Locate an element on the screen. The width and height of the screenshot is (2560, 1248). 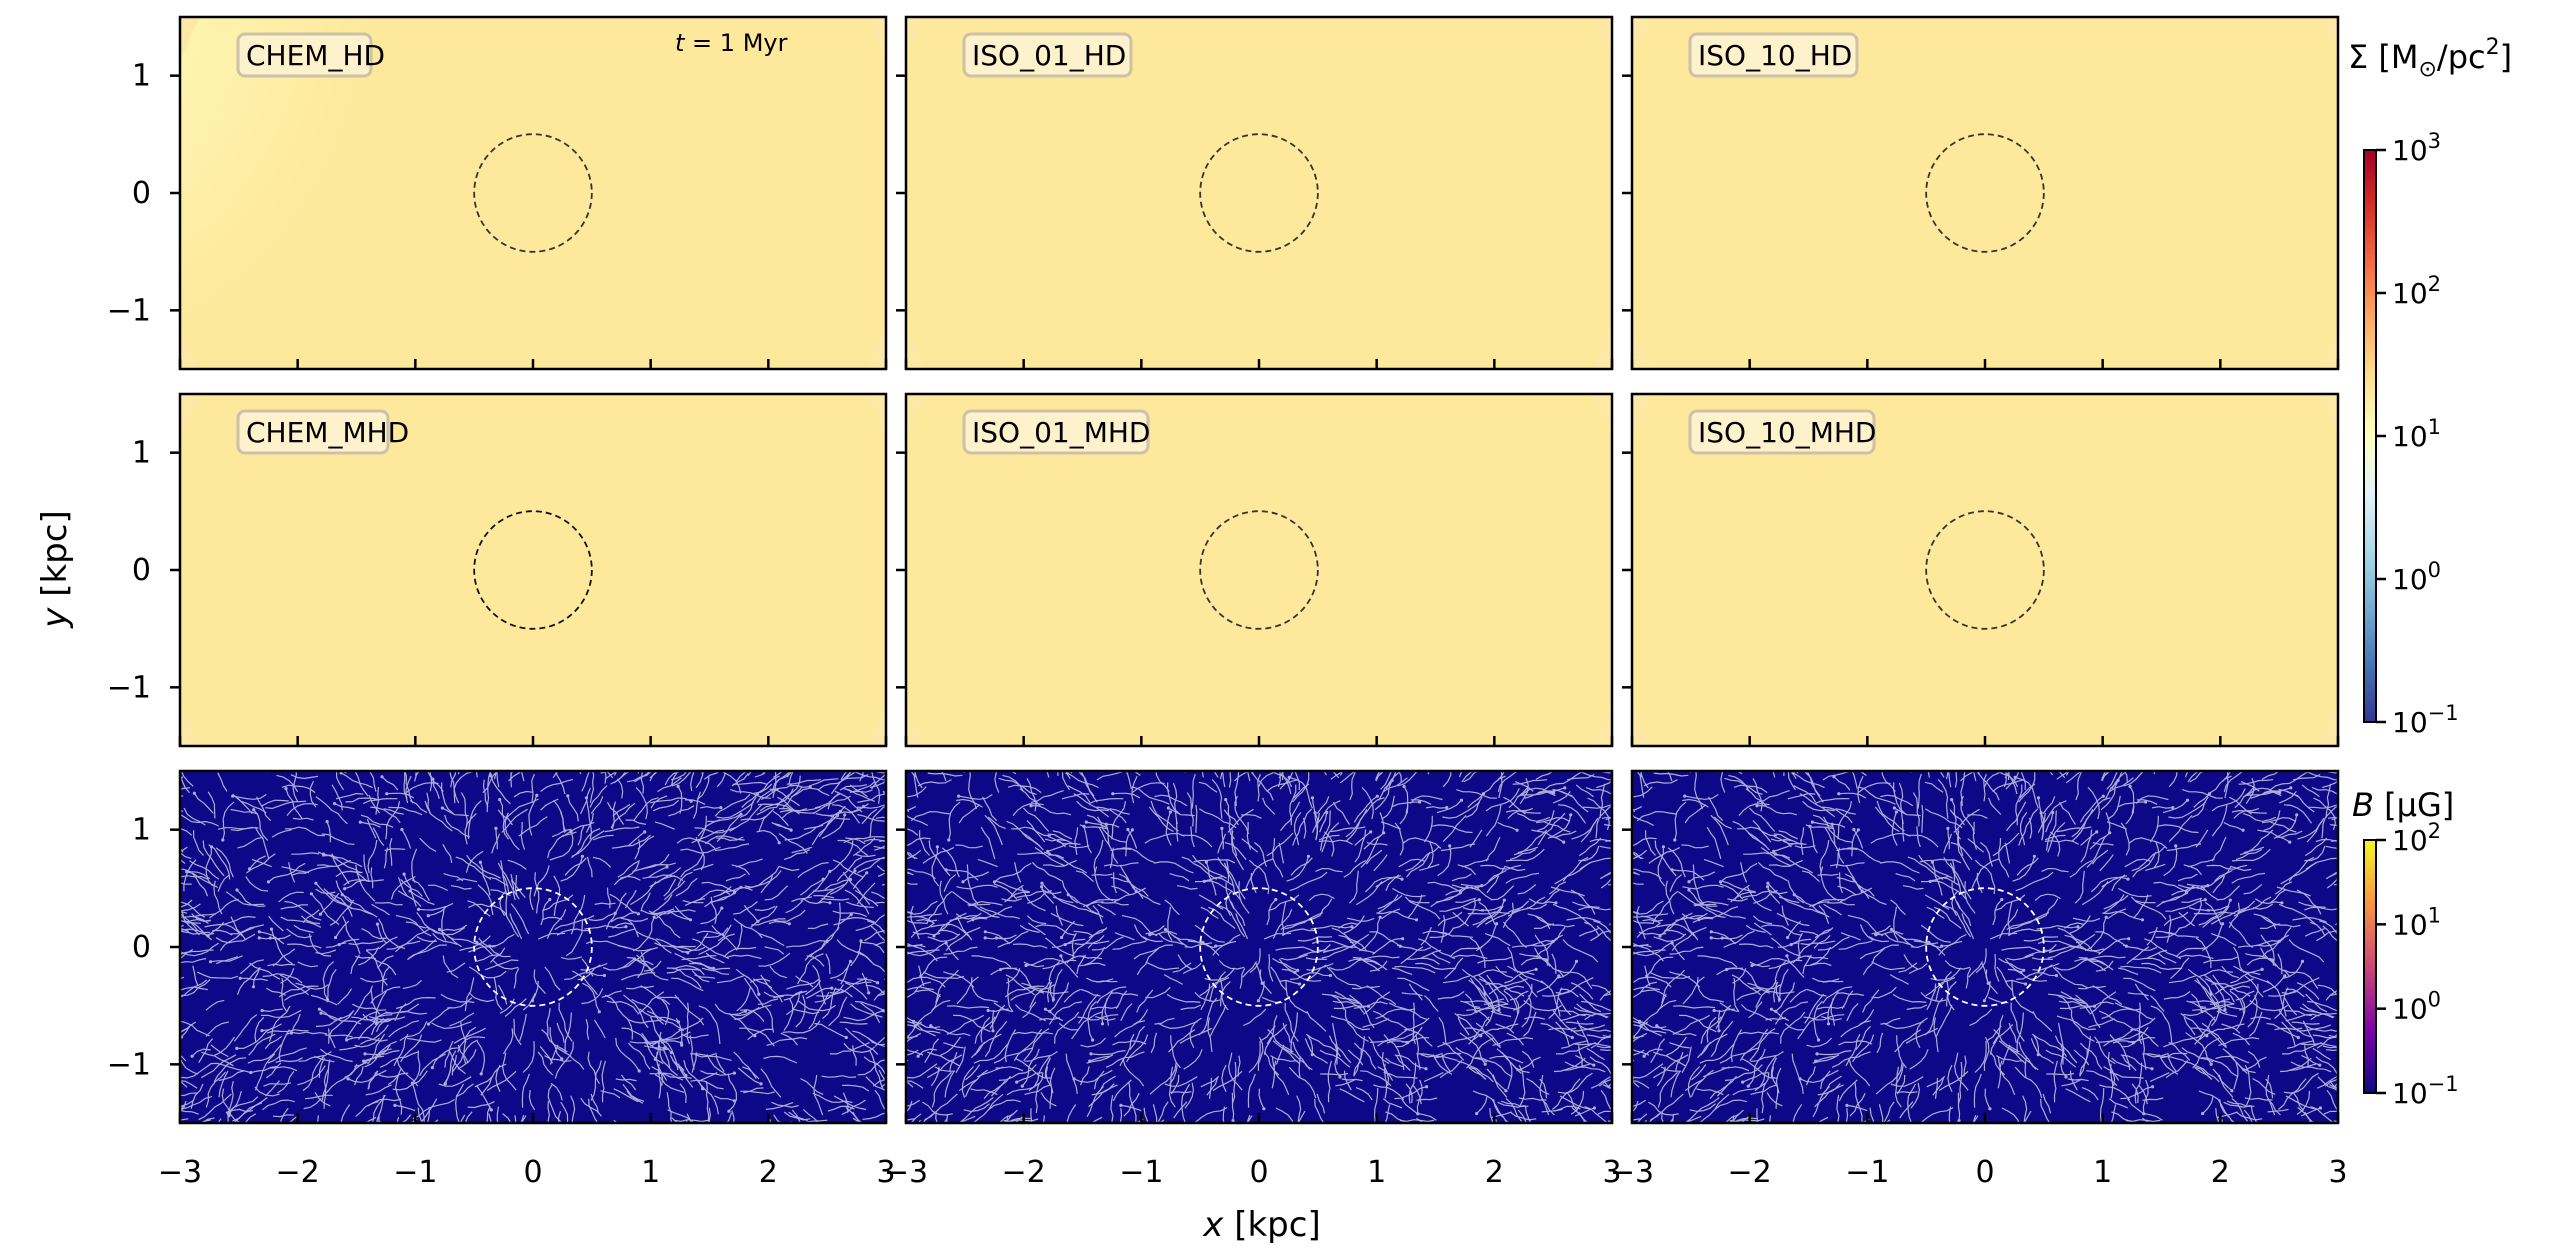
panel-label-box is located at coordinates (1056, 432).